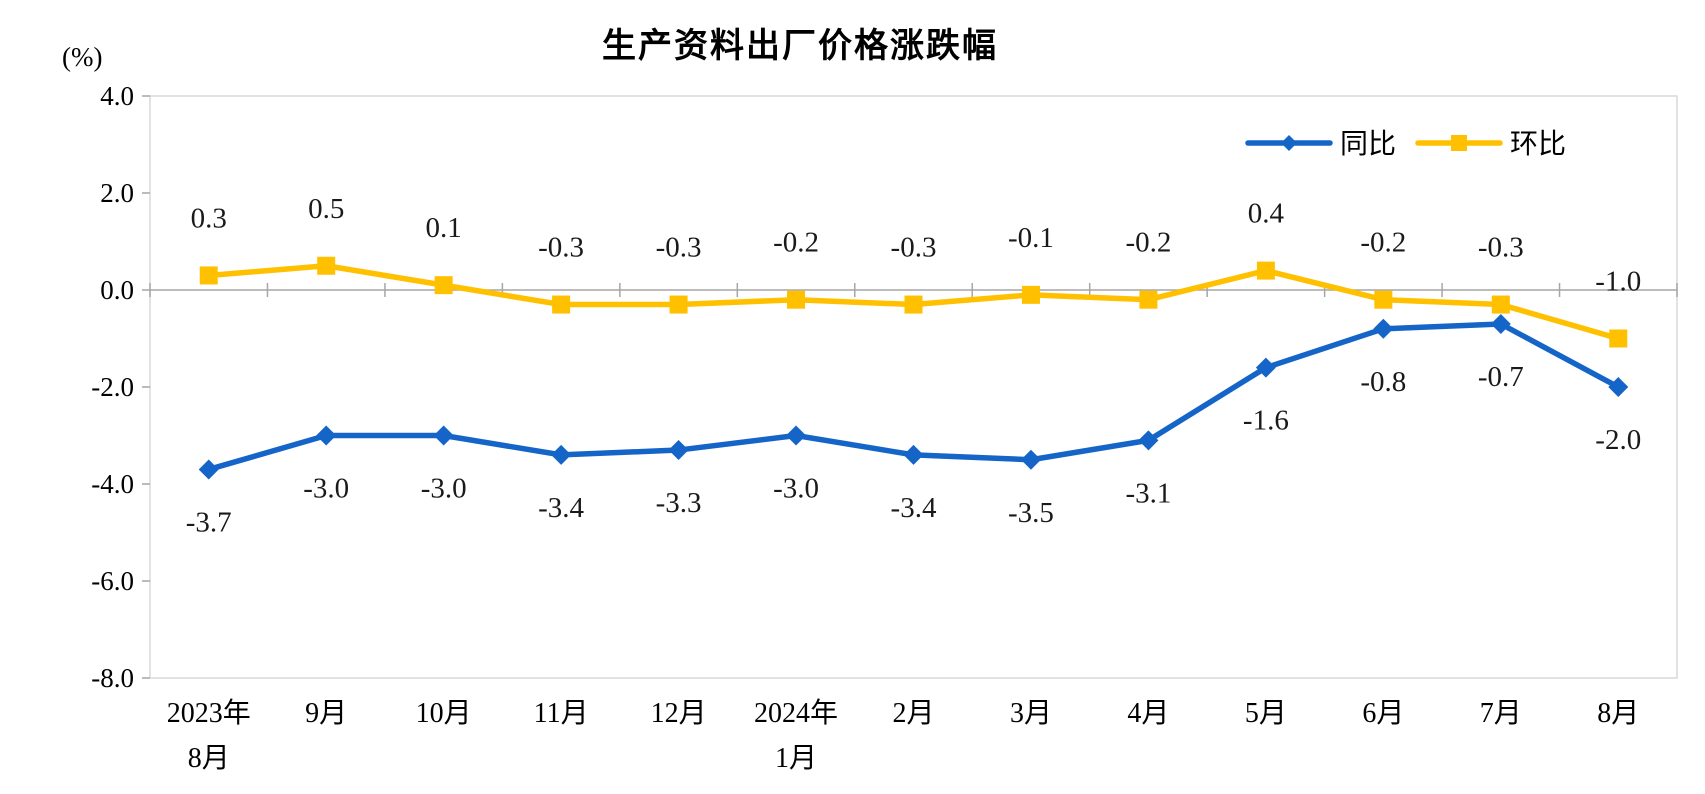  I want to click on data-label: 0.5, so click(326, 209).